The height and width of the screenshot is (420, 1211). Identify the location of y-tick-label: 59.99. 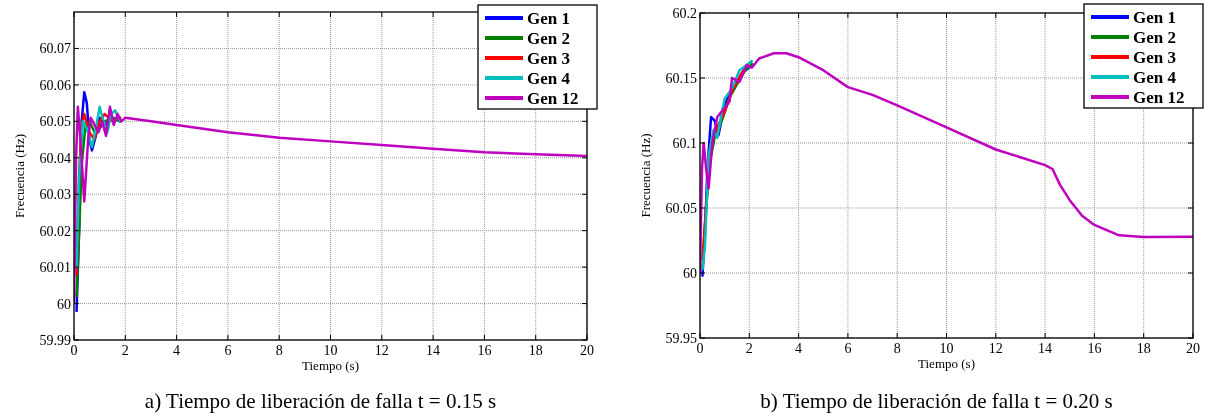
(55, 340).